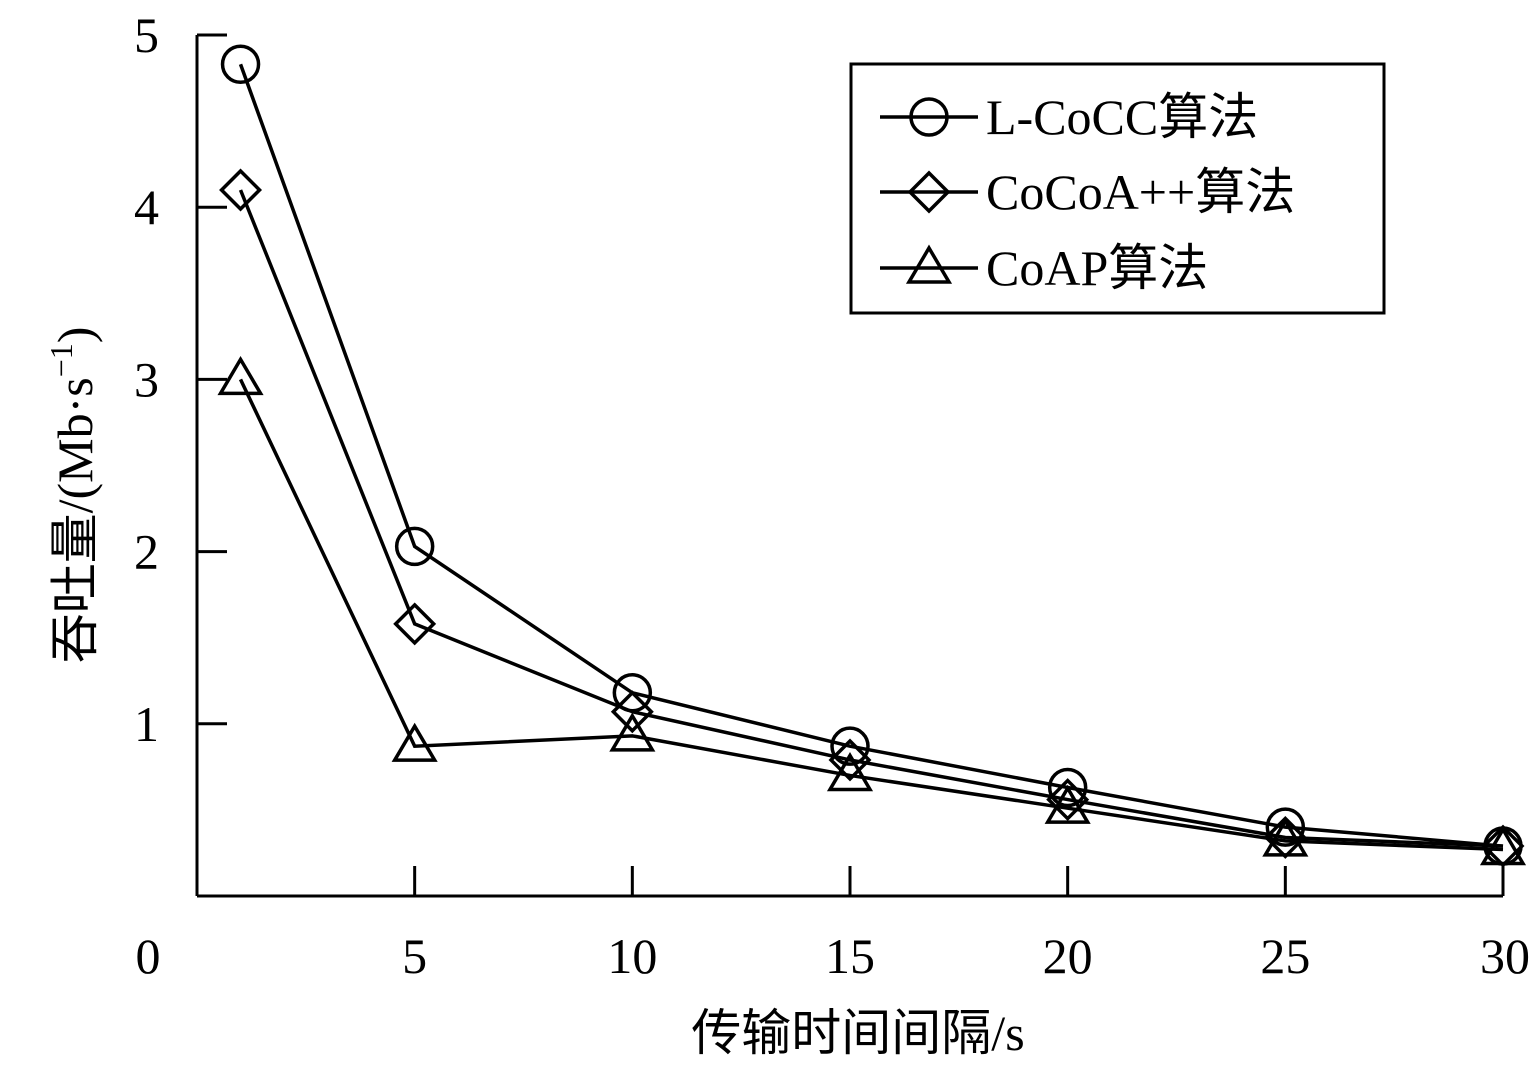 Image resolution: width=1533 pixels, height=1068 pixels. What do you see at coordinates (1122, 117) in the screenshot?
I see `legend-label: L-CoCC算法` at bounding box center [1122, 117].